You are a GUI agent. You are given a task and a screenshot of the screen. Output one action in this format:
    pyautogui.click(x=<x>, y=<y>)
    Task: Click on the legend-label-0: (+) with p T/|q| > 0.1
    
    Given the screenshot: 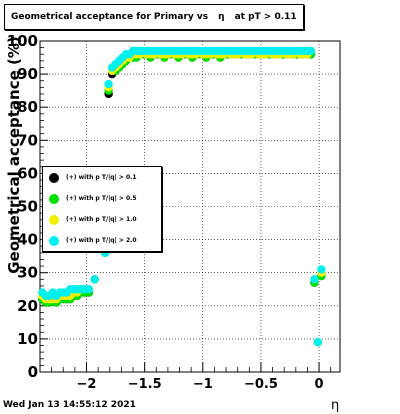 What is the action you would take?
    pyautogui.click(x=101, y=177)
    